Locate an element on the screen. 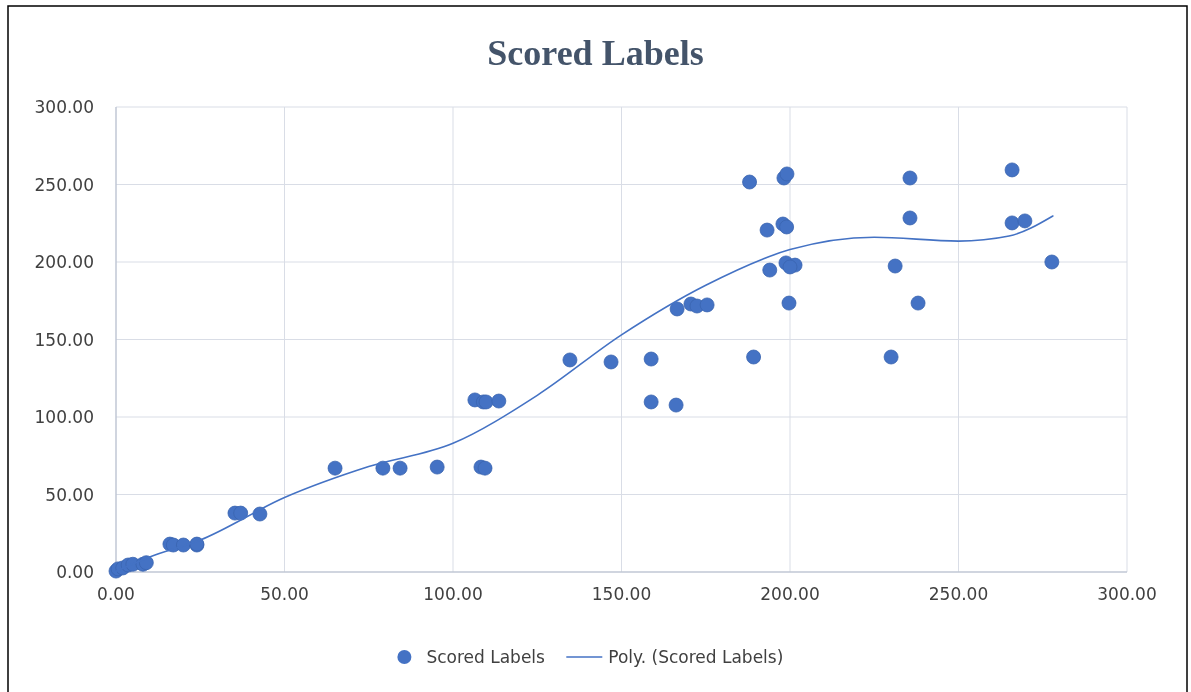 The width and height of the screenshot is (1191, 692). x-tick-label: 300.00 is located at coordinates (1127, 594).